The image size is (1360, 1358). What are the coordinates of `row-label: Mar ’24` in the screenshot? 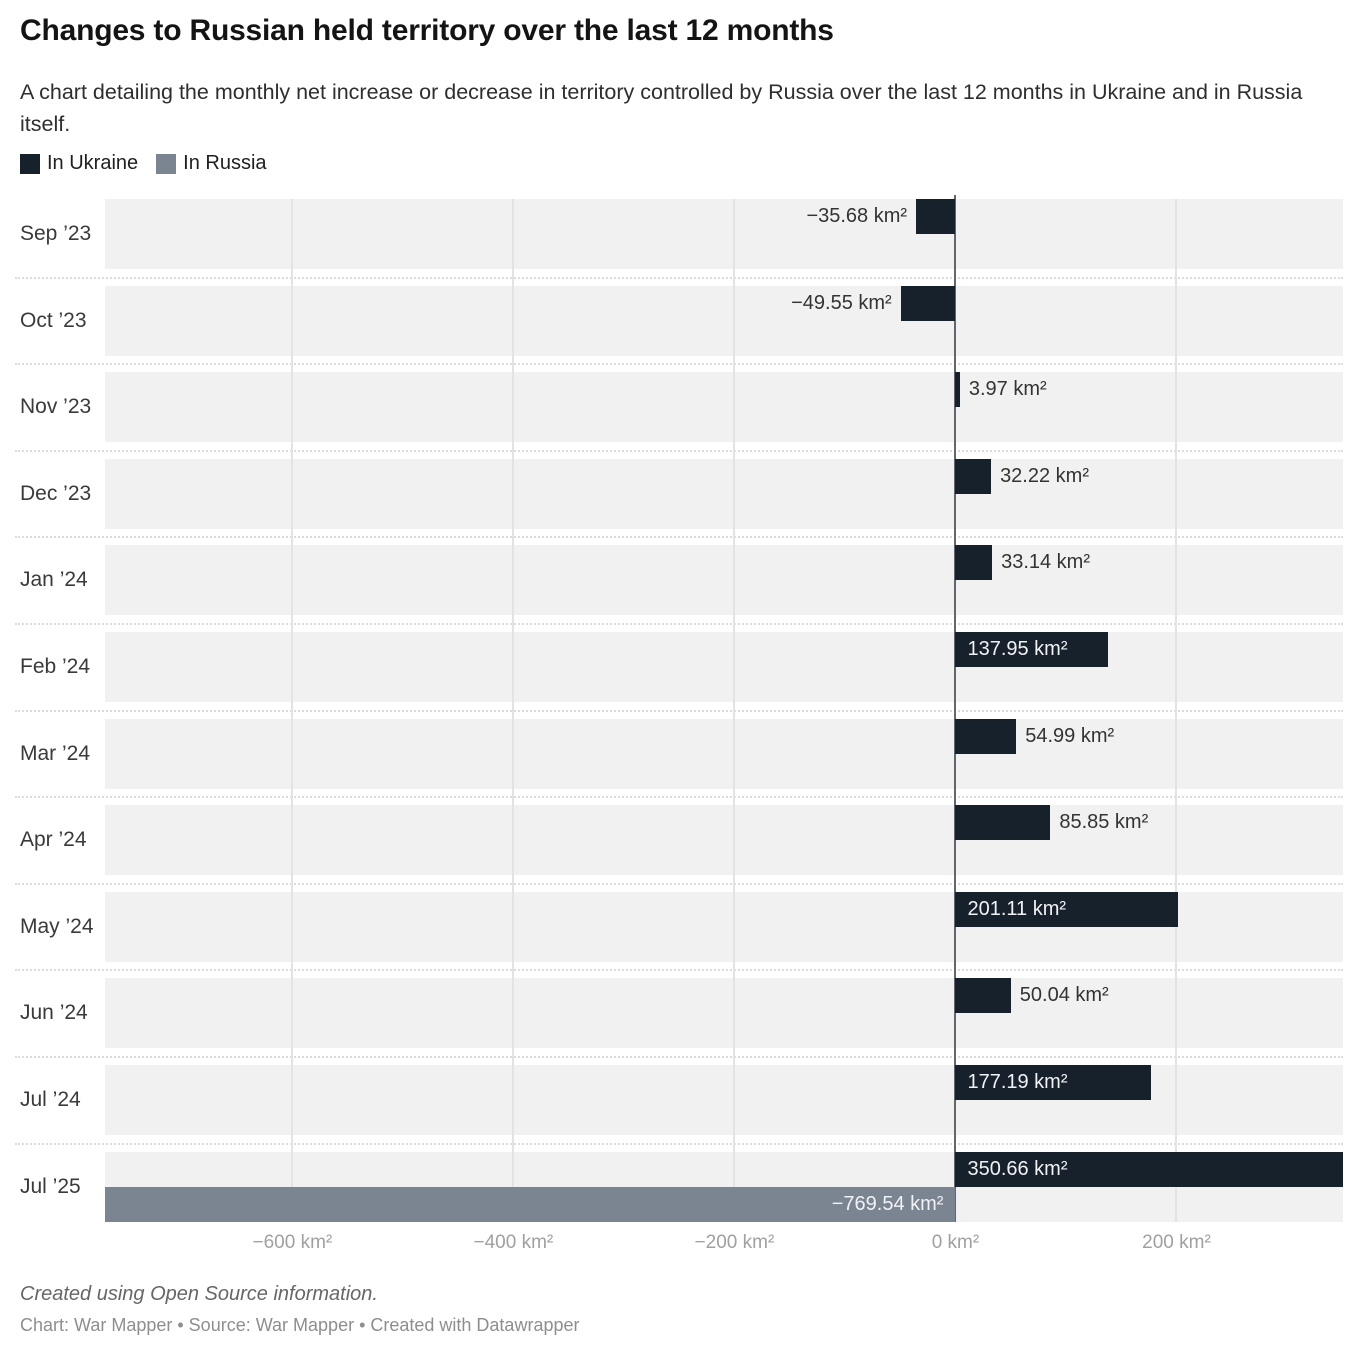 It's located at (55, 753).